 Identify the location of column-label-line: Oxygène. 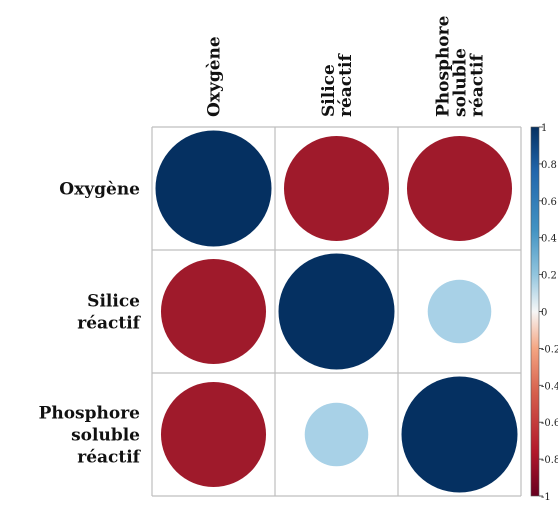
(215, 76).